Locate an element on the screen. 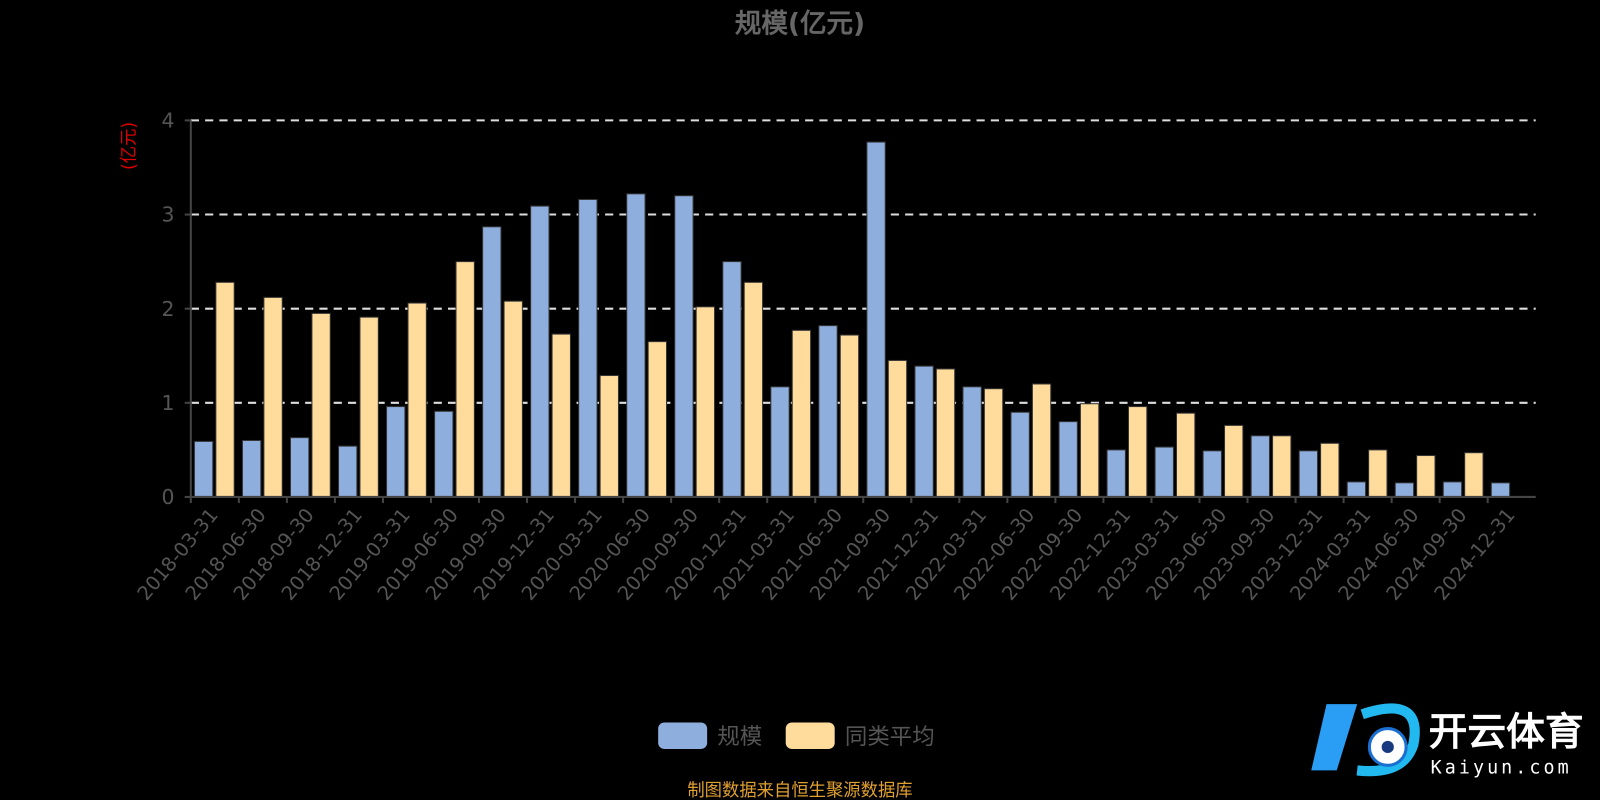 The height and width of the screenshot is (800, 1600). kaiyun-logo: 开云体育 Kaiyun.com is located at coordinates (1447, 740).